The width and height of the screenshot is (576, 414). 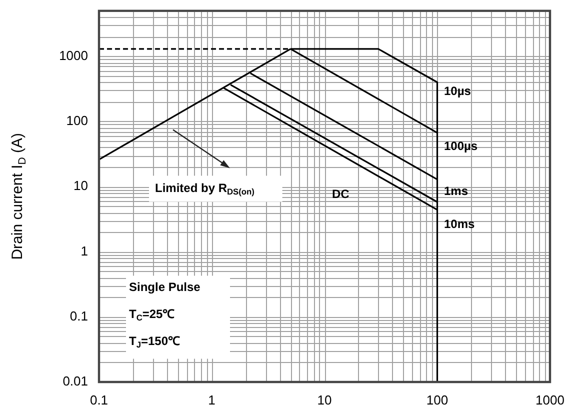 What do you see at coordinates (461, 146) in the screenshot?
I see `annotation: 100µs` at bounding box center [461, 146].